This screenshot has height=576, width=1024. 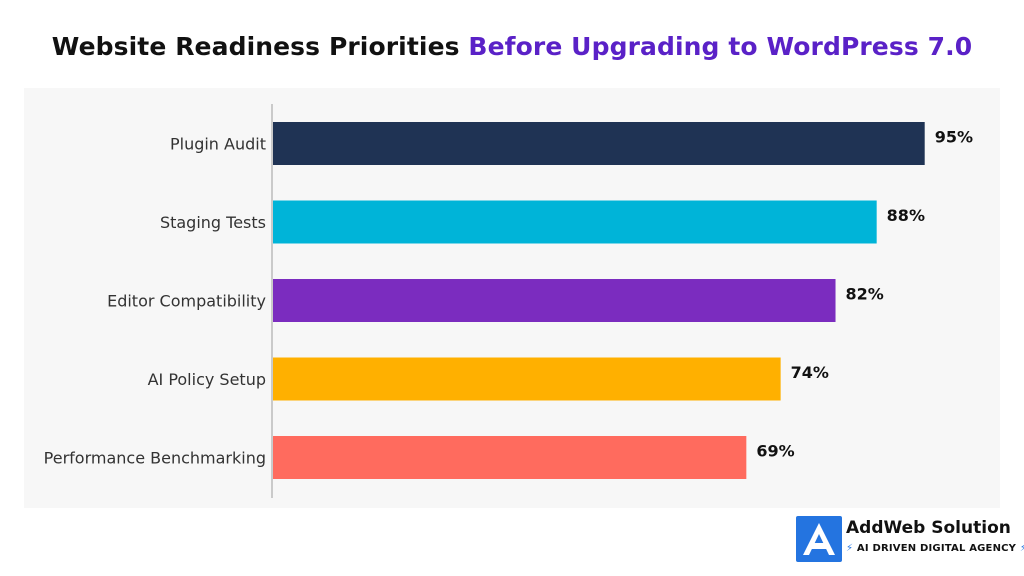 What do you see at coordinates (850, 548) in the screenshot?
I see `bolt-icon: ⚡` at bounding box center [850, 548].